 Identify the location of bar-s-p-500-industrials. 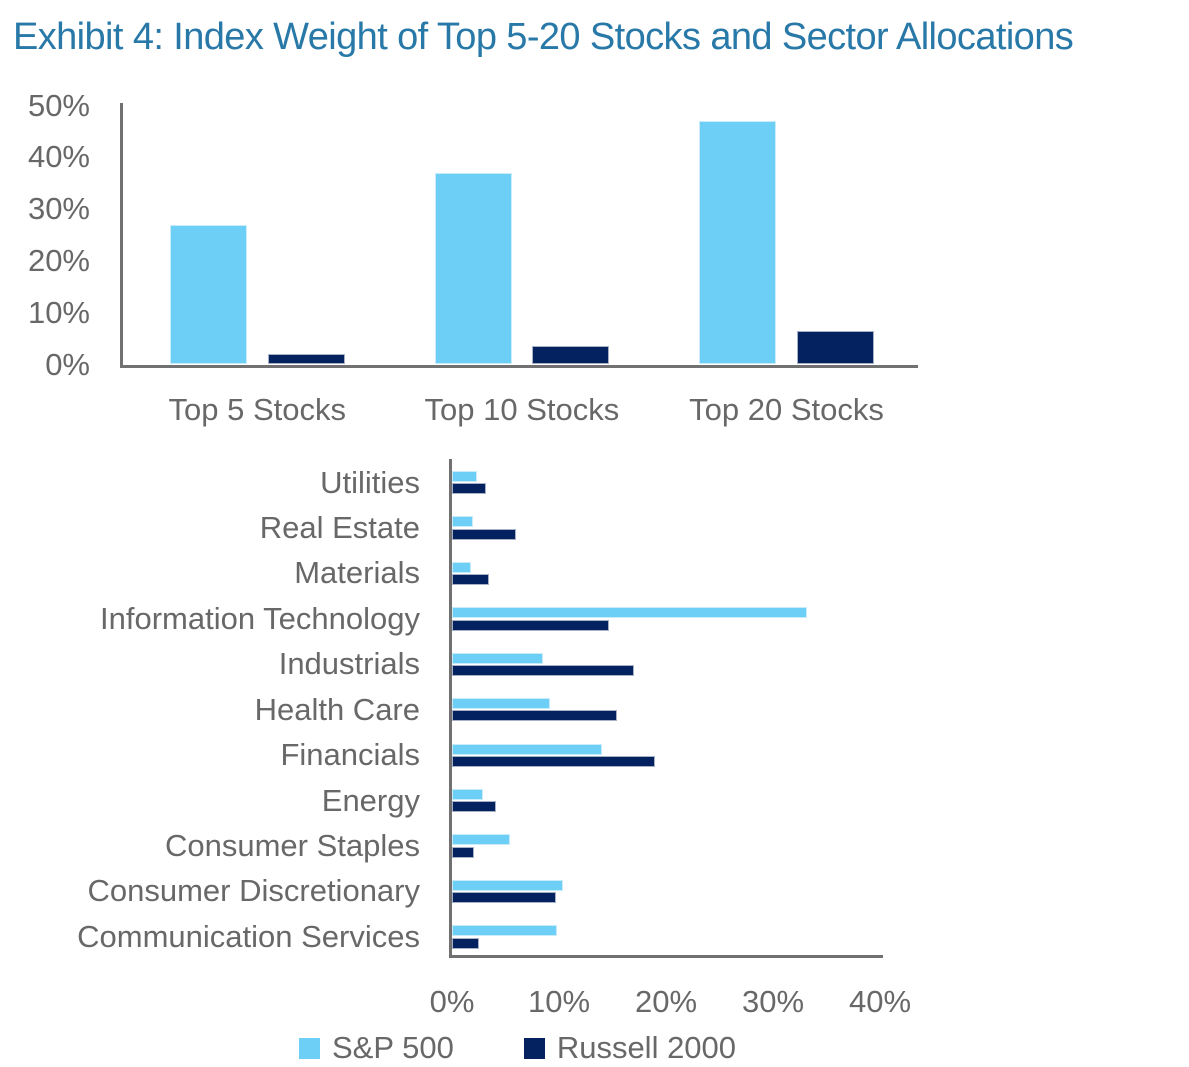
(497, 658).